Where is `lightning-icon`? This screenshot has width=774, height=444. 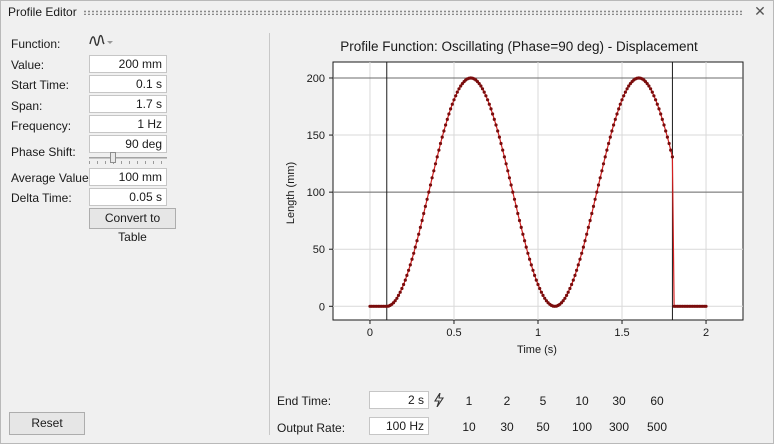
lightning-icon is located at coordinates (439, 400).